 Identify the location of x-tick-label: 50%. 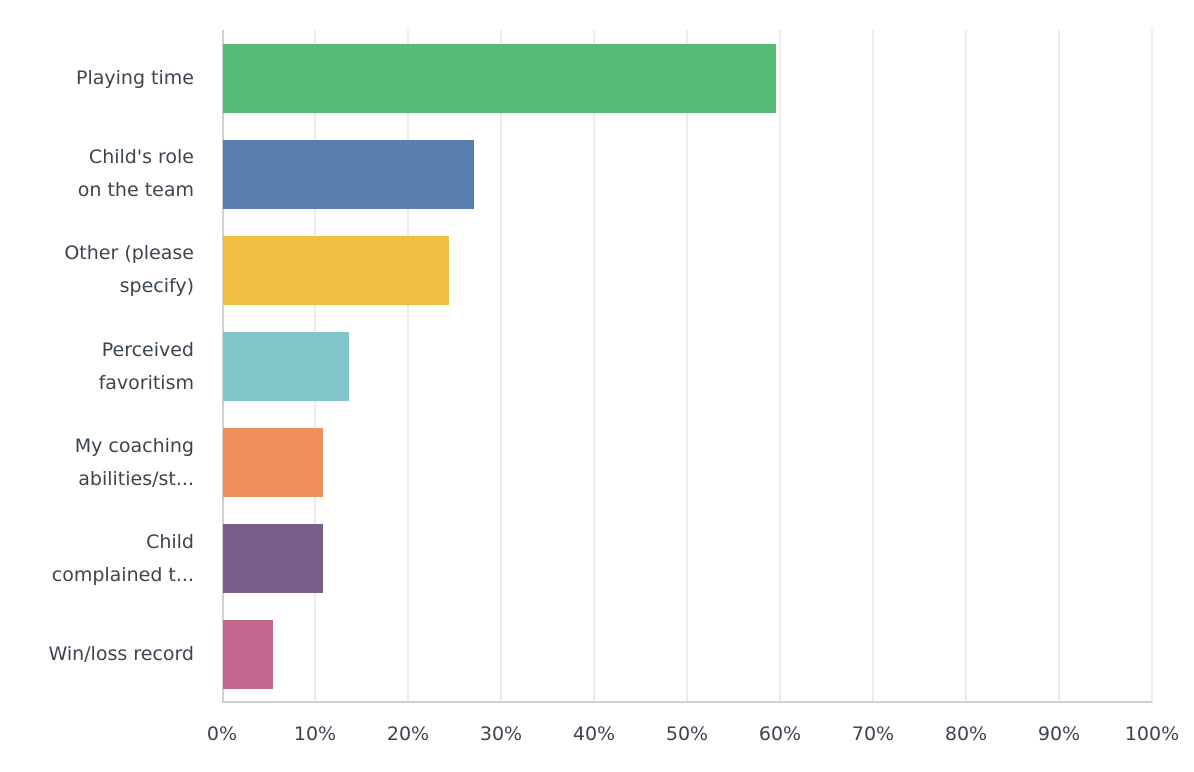
(687, 734).